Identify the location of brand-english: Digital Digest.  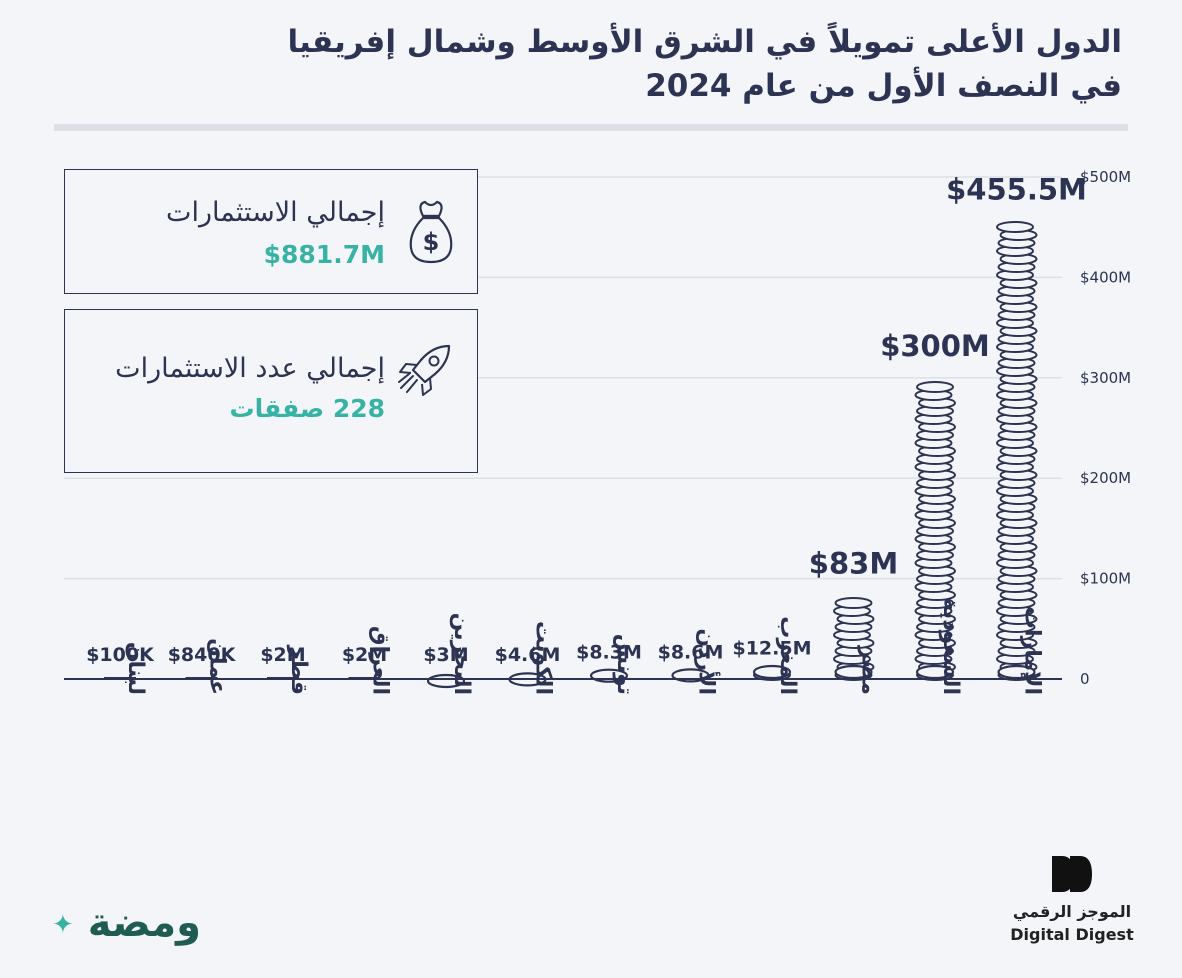
(1072, 934).